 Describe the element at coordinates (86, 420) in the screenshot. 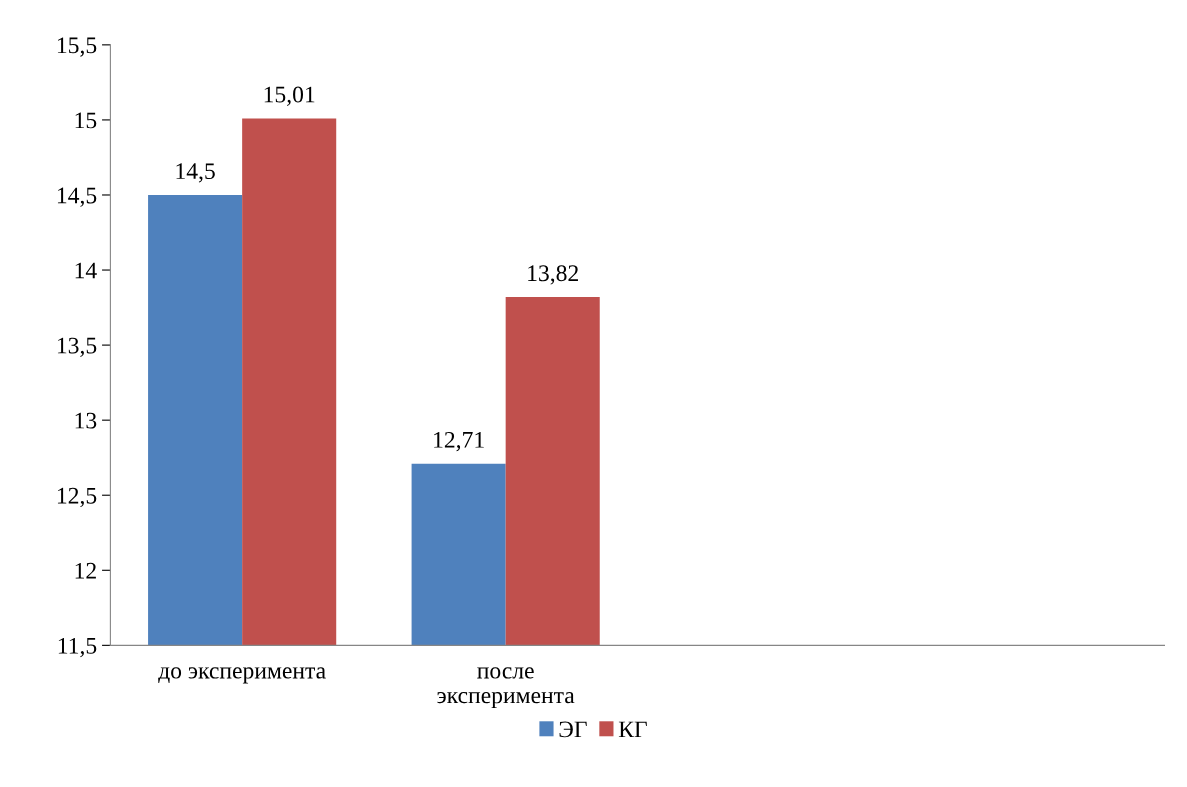

I see `y-tick-label: 13` at that location.